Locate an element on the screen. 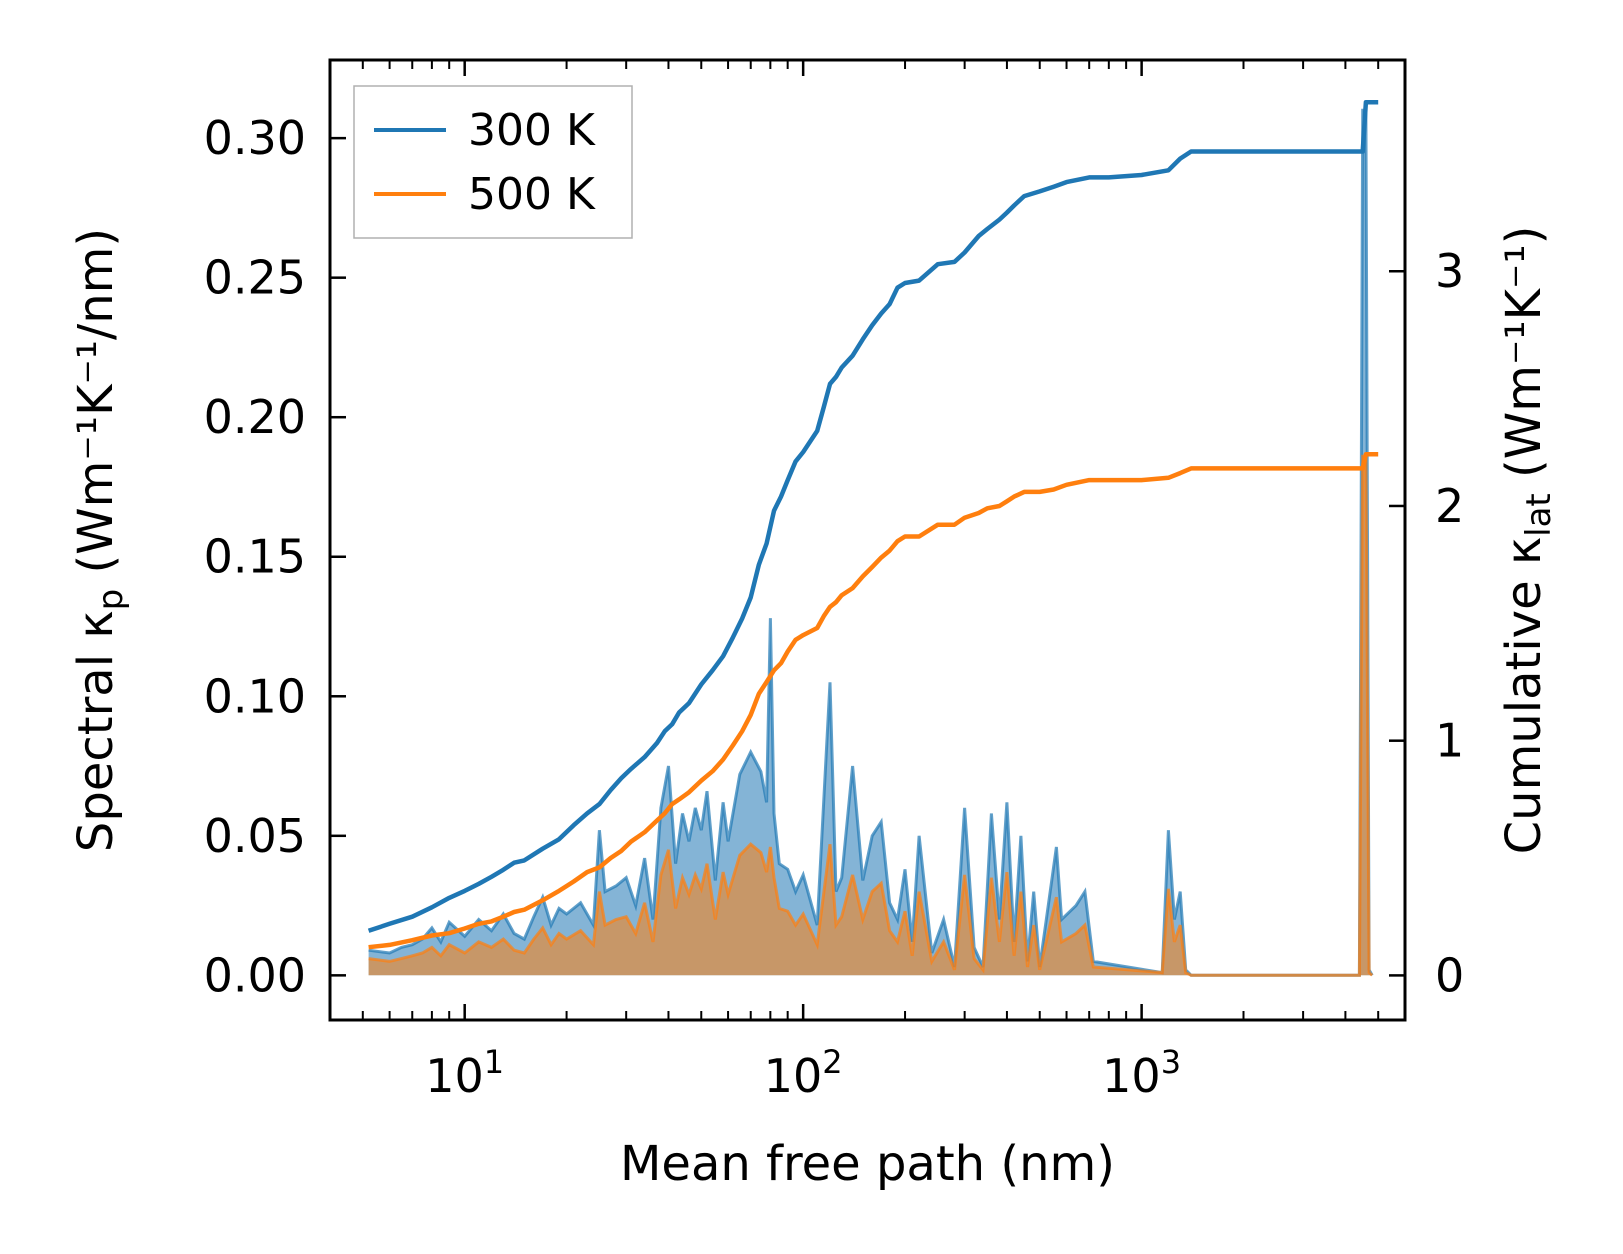 The width and height of the screenshot is (1623, 1254). right-axis-title-main: Cumulative κ is located at coordinates (1524, 696).